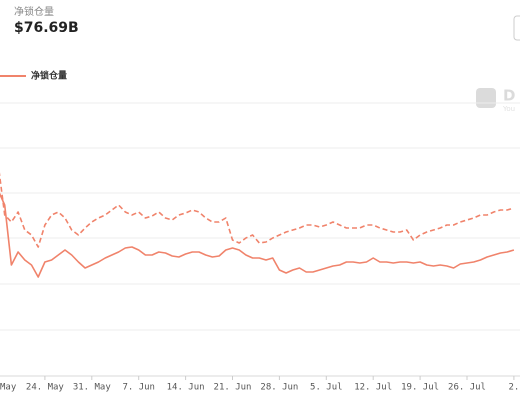 The image size is (520, 400). I want to click on watermark-text: D, so click(509, 96).